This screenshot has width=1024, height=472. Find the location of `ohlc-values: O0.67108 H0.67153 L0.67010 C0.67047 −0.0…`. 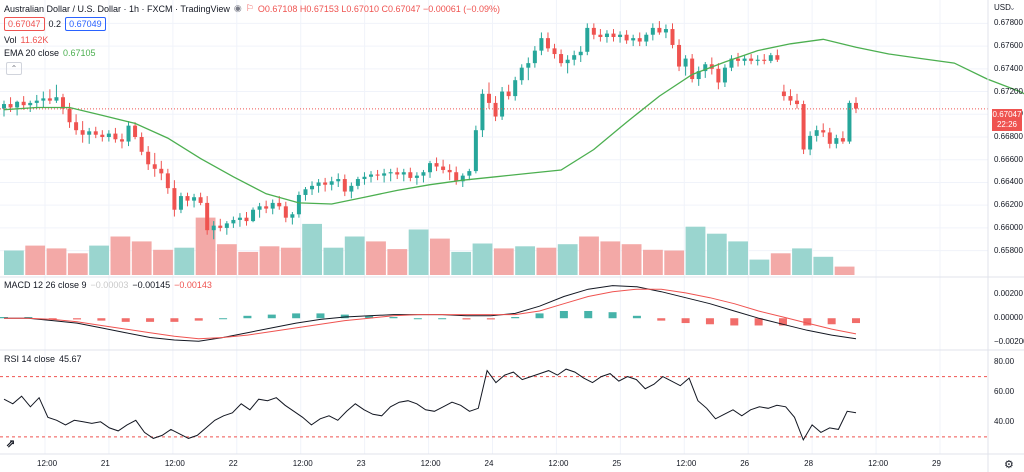

ohlc-values: O0.67108 H0.67153 L0.67010 C0.67047 −0.0… is located at coordinates (379, 8).